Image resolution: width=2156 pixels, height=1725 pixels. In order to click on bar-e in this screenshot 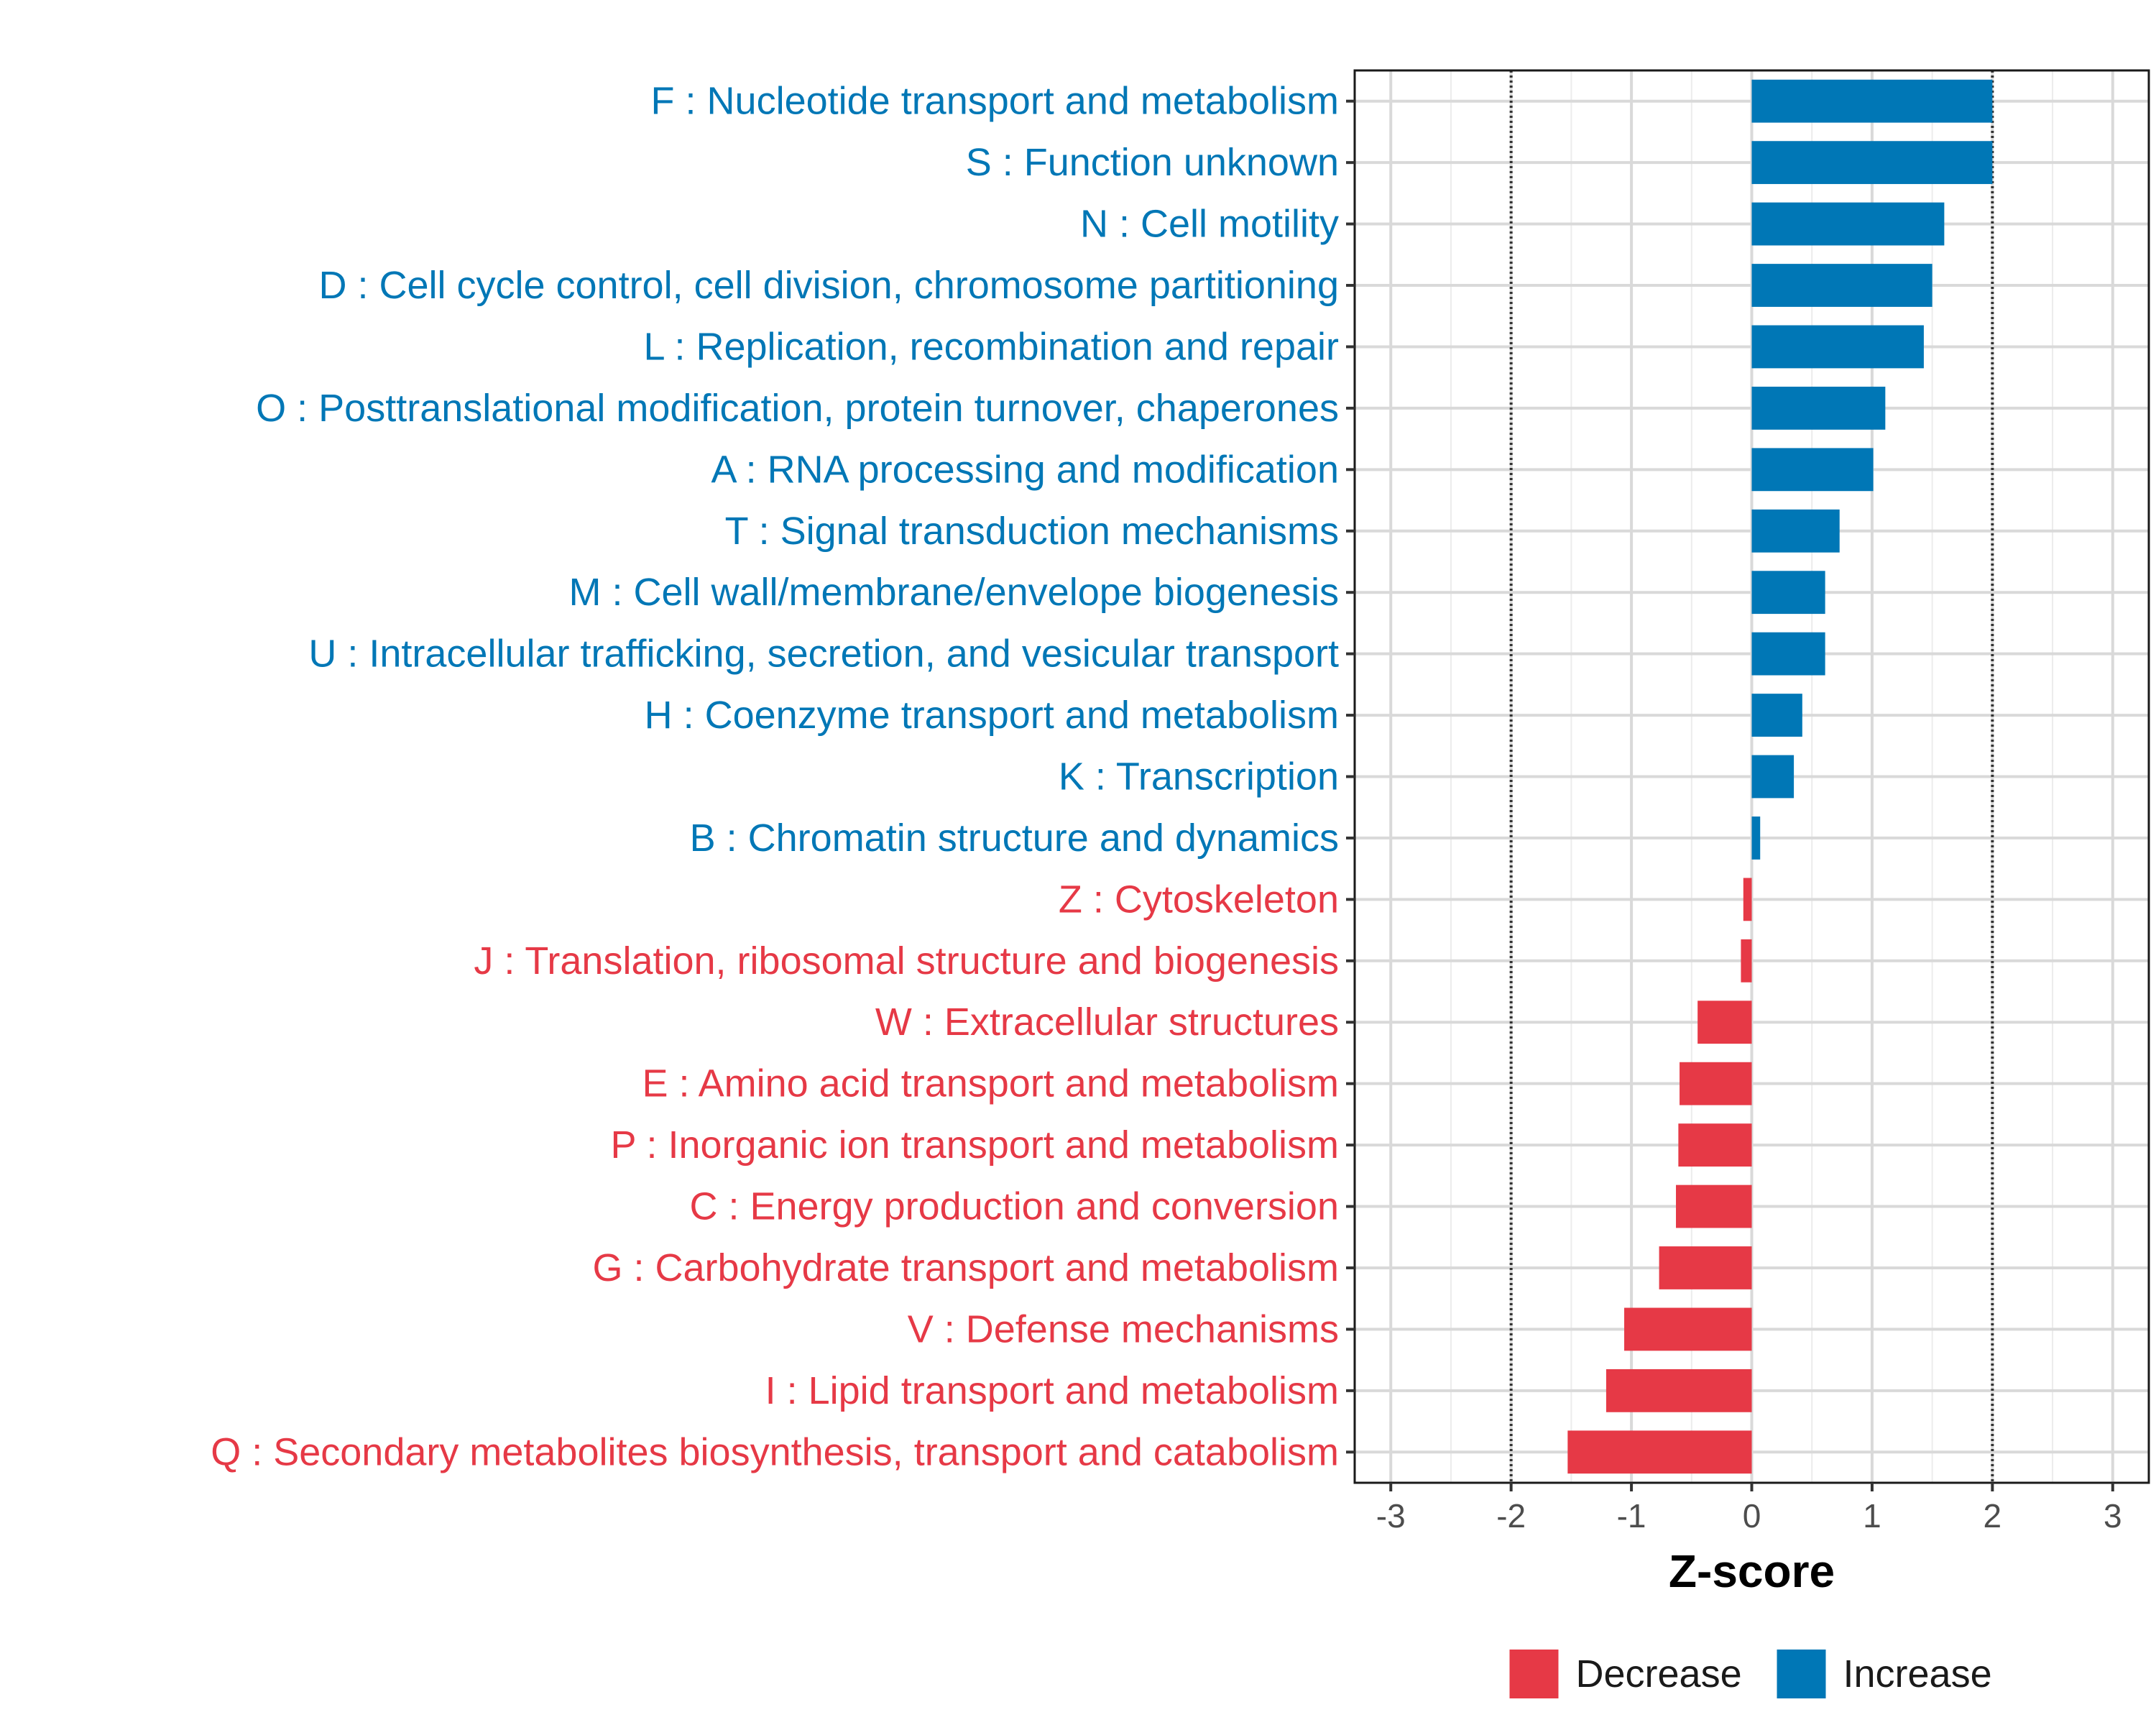, I will do `click(1716, 1083)`.